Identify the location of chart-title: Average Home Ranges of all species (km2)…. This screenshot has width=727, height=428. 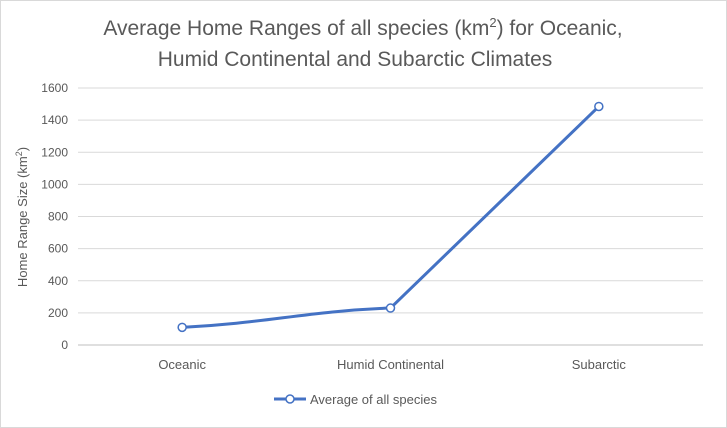
(362, 43).